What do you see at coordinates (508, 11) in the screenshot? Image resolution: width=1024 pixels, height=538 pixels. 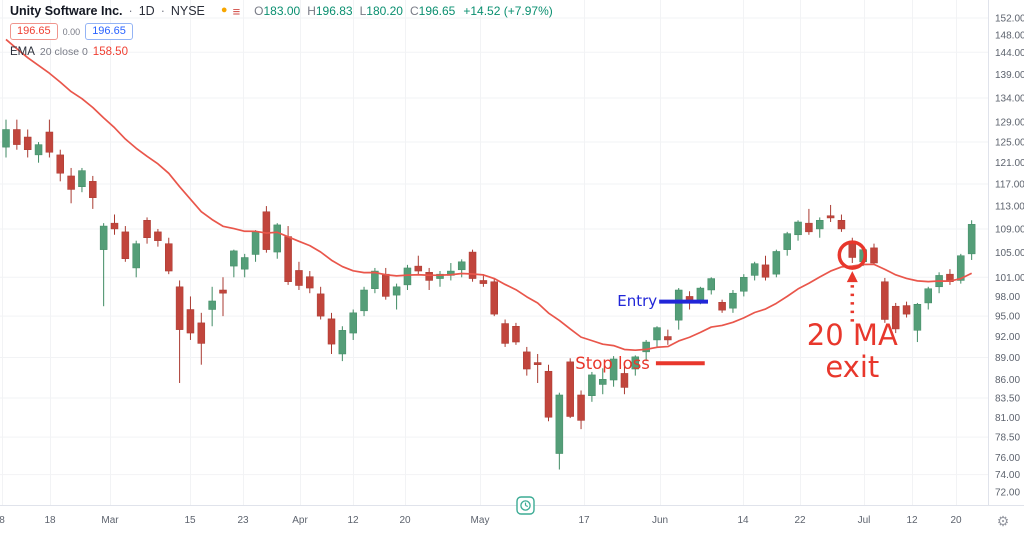 I see `change-value: +14.52 (+7.97%)` at bounding box center [508, 11].